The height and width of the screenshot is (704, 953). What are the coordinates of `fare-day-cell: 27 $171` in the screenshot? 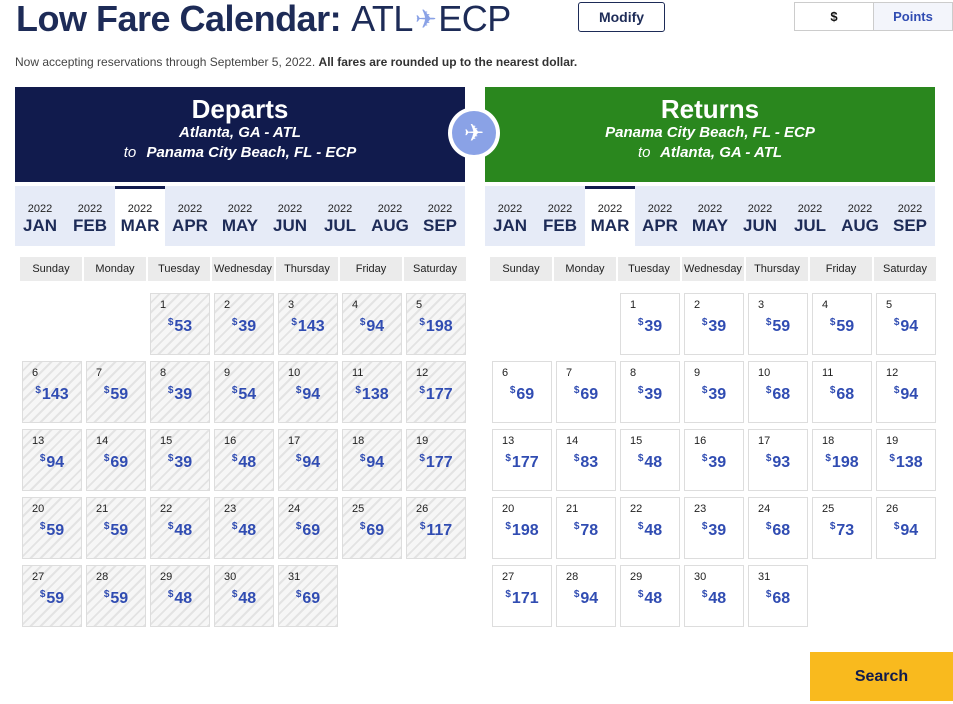 It's located at (522, 596).